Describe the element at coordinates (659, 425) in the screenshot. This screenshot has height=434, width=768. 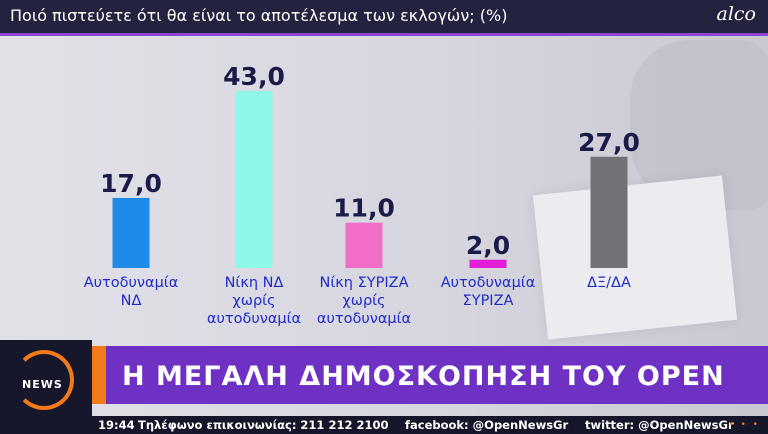
I see `ticker-twitter: twitter: @OpenNewsGr` at that location.